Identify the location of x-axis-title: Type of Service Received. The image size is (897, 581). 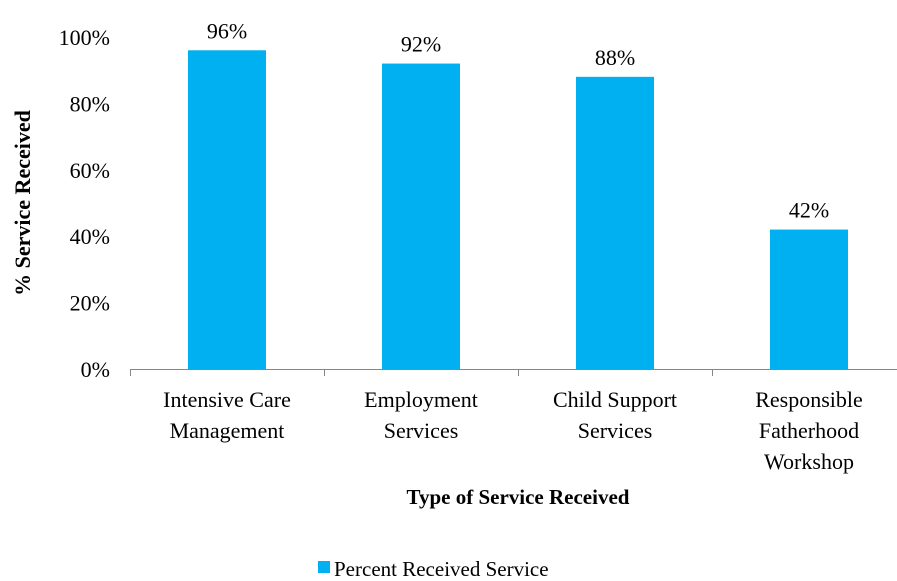
(518, 497).